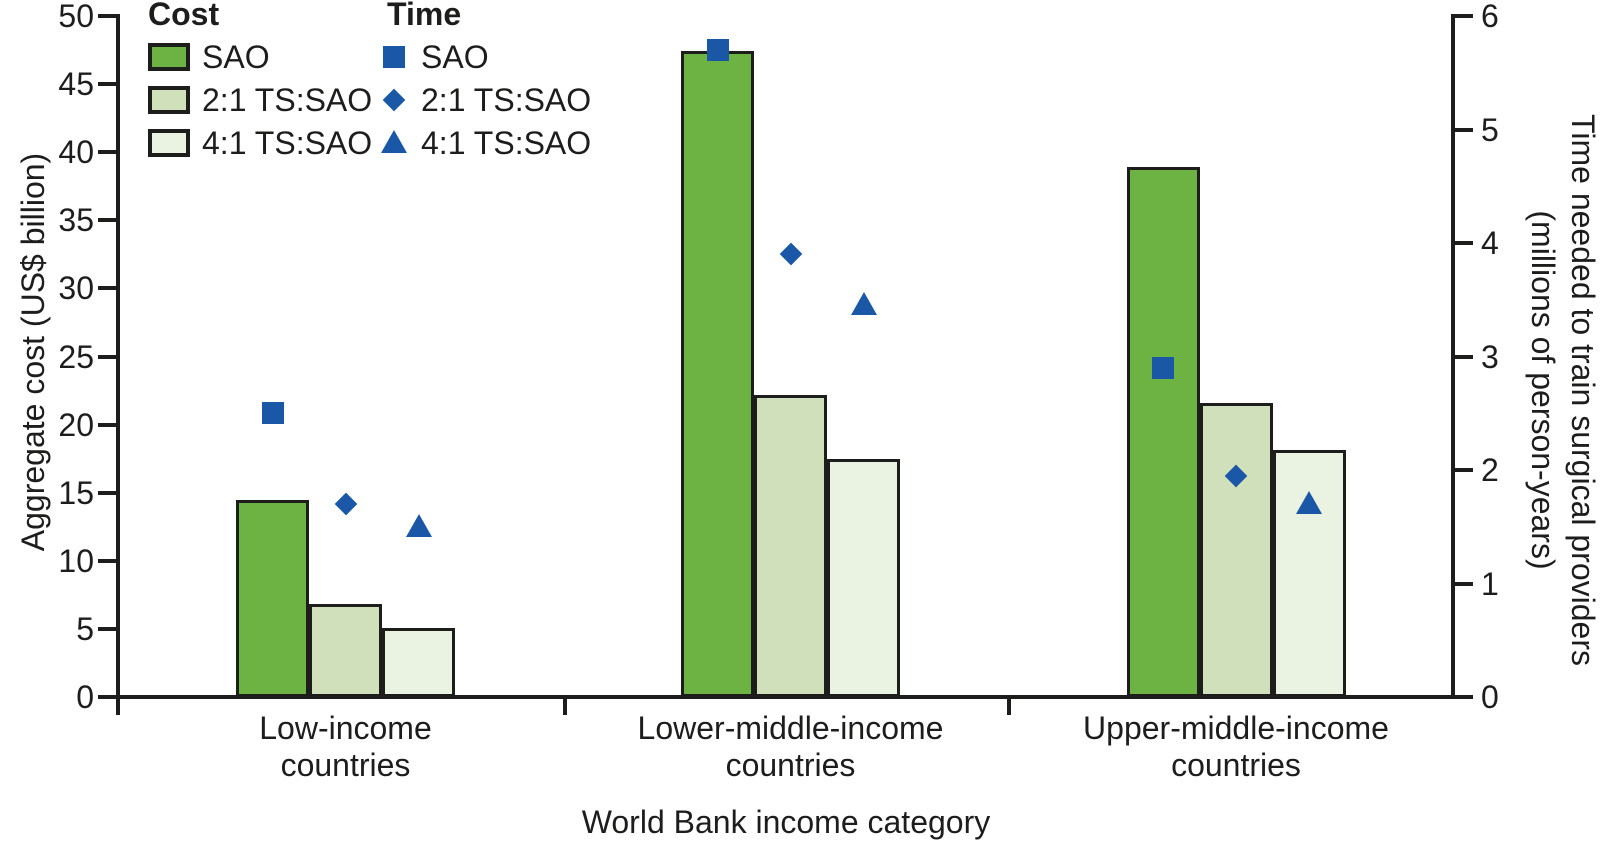 This screenshot has height=842, width=1600. I want to click on cost-axis-tick-label: 10, so click(76, 560).